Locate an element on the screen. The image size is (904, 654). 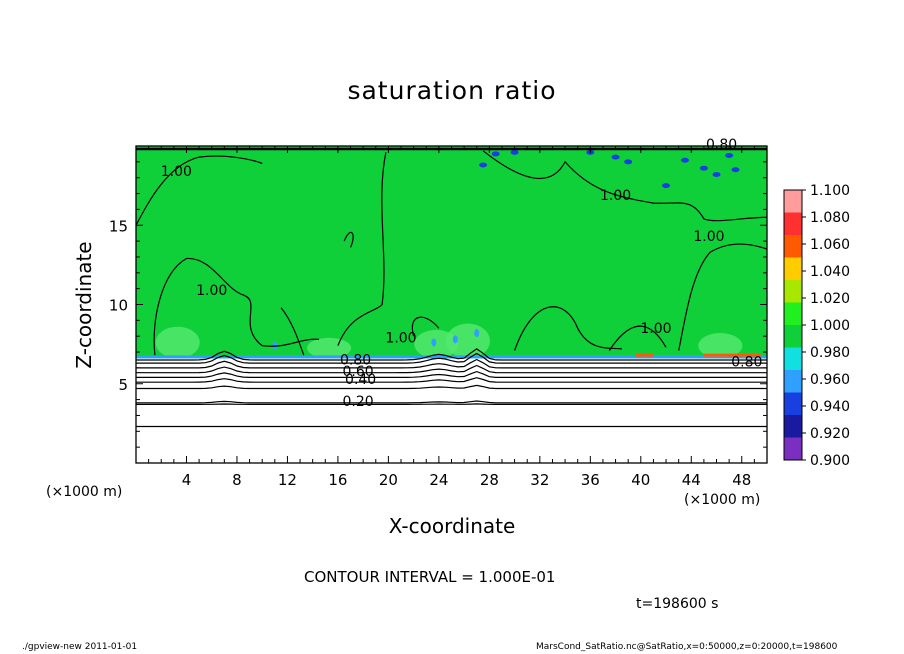
layer-base-edge is located at coordinates (451, 357).